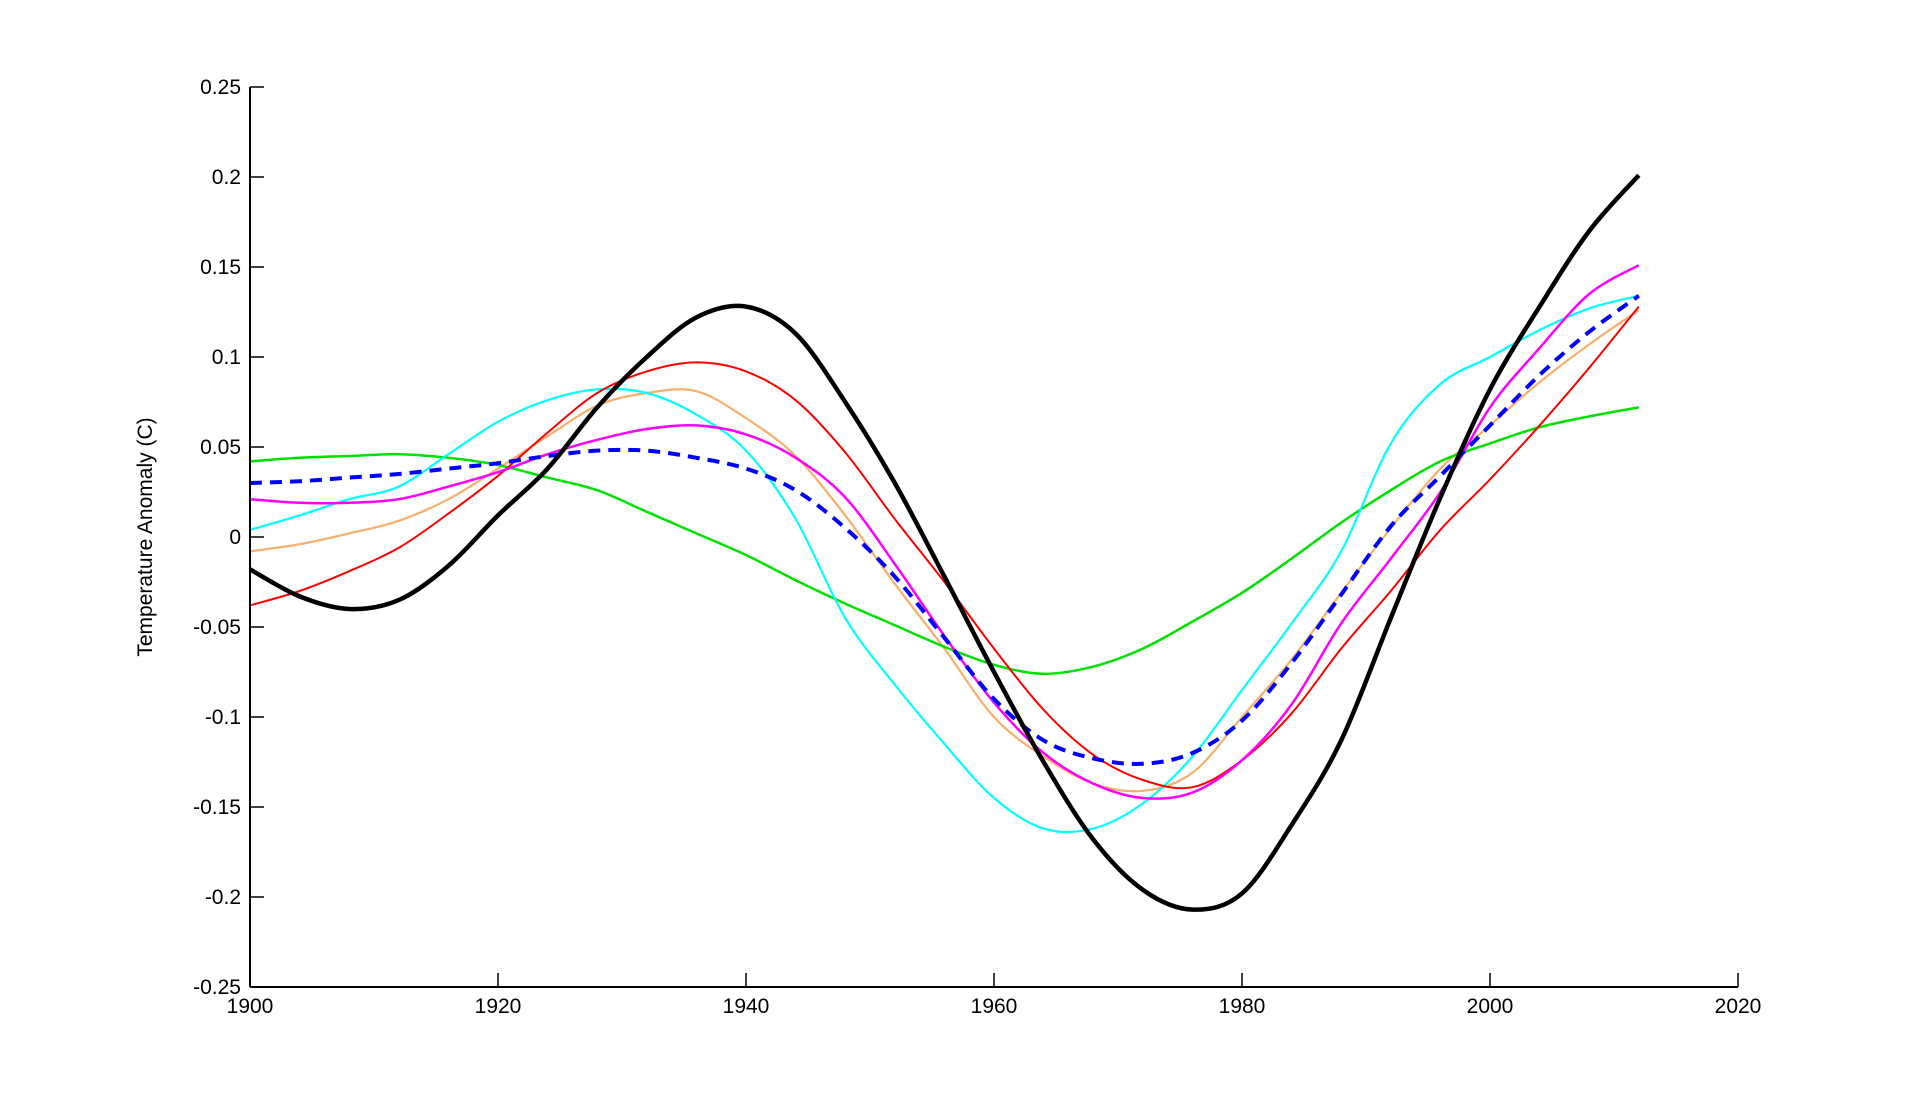  What do you see at coordinates (217, 627) in the screenshot?
I see `y-tick-label: -0.05` at bounding box center [217, 627].